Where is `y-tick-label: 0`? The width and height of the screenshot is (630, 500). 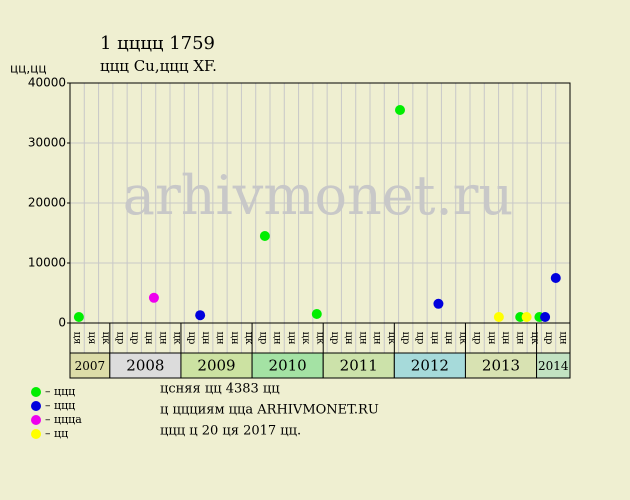
y-tick-label: 0 is located at coordinates (62, 323).